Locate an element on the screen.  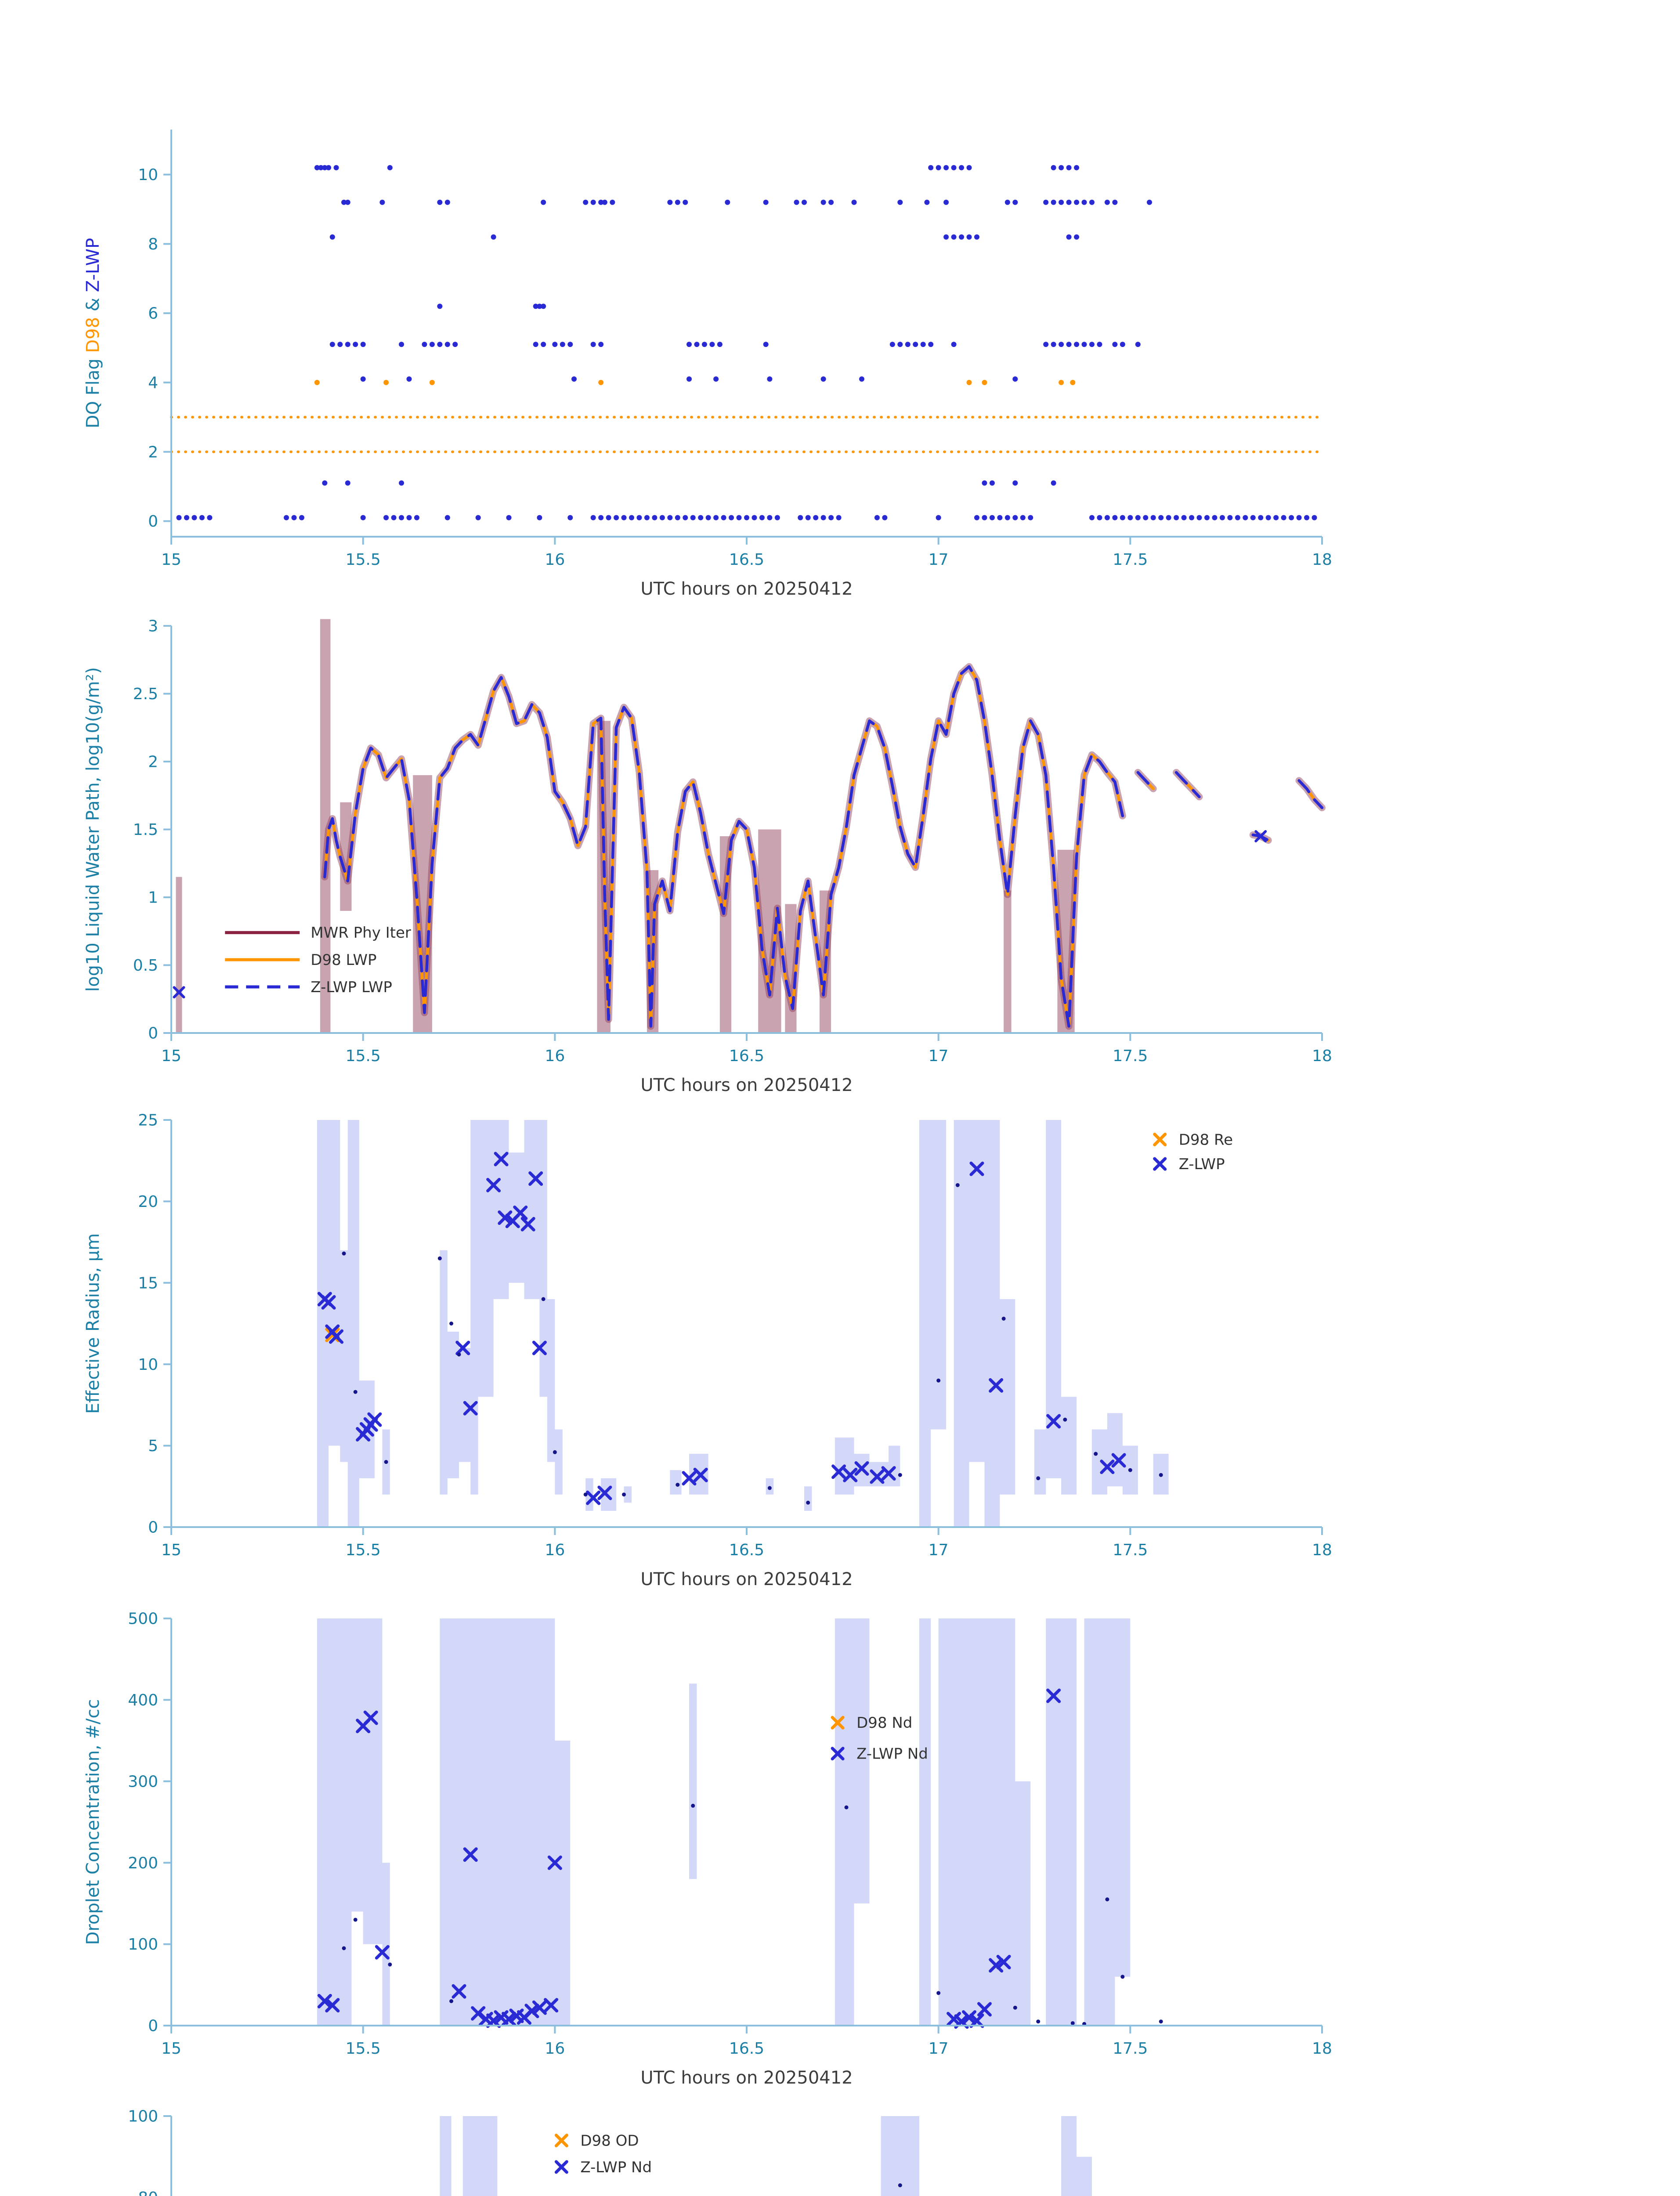
y-tick-label: 200 is located at coordinates (143, 1863).